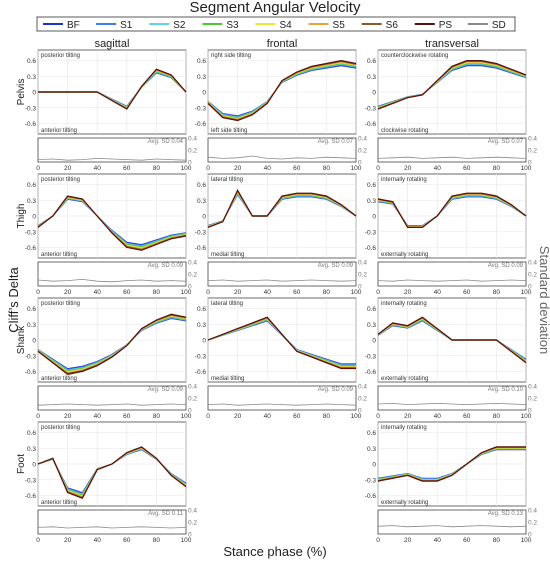 The image size is (550, 563). What do you see at coordinates (126, 25) in the screenshot?
I see `legend-entry: S1` at bounding box center [126, 25].